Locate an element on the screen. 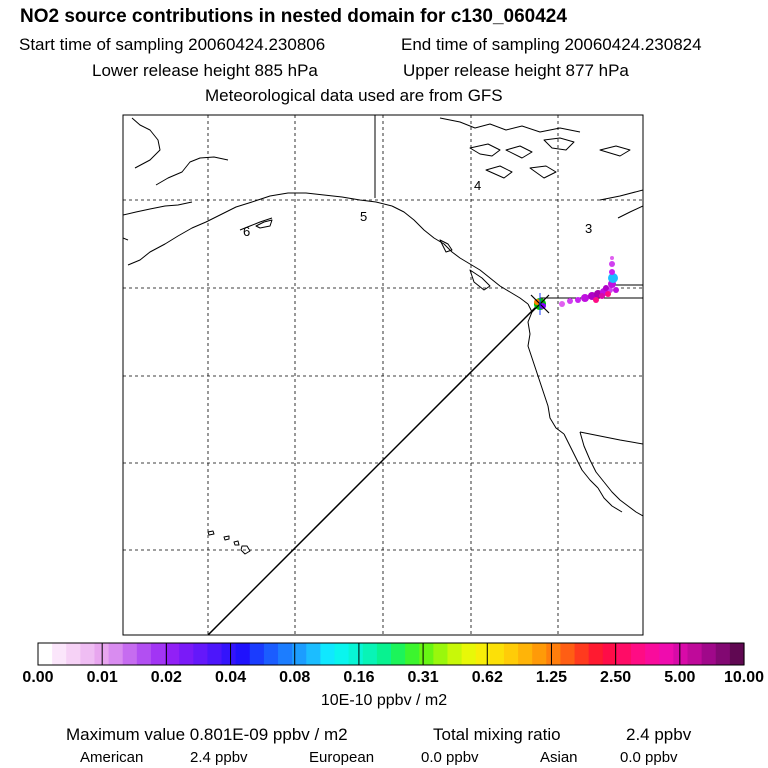 Image resolution: width=768 pixels, height=768 pixels. region-label-3: 4 is located at coordinates (477, 185).